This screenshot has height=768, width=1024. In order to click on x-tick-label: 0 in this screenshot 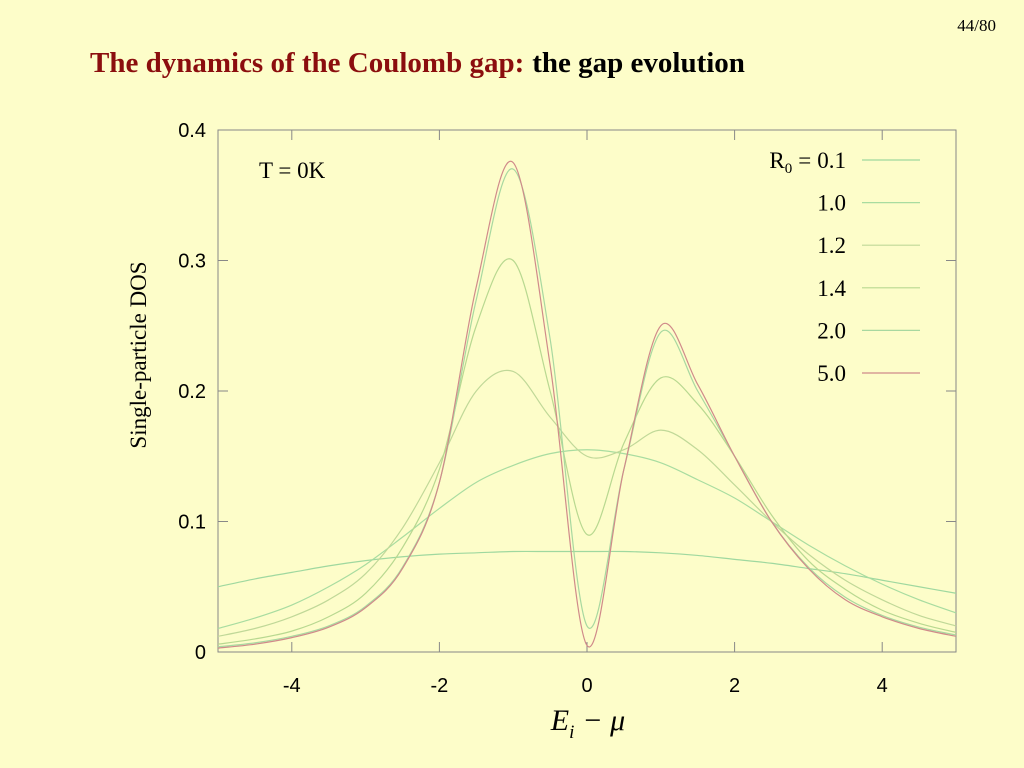, I will do `click(586, 686)`.